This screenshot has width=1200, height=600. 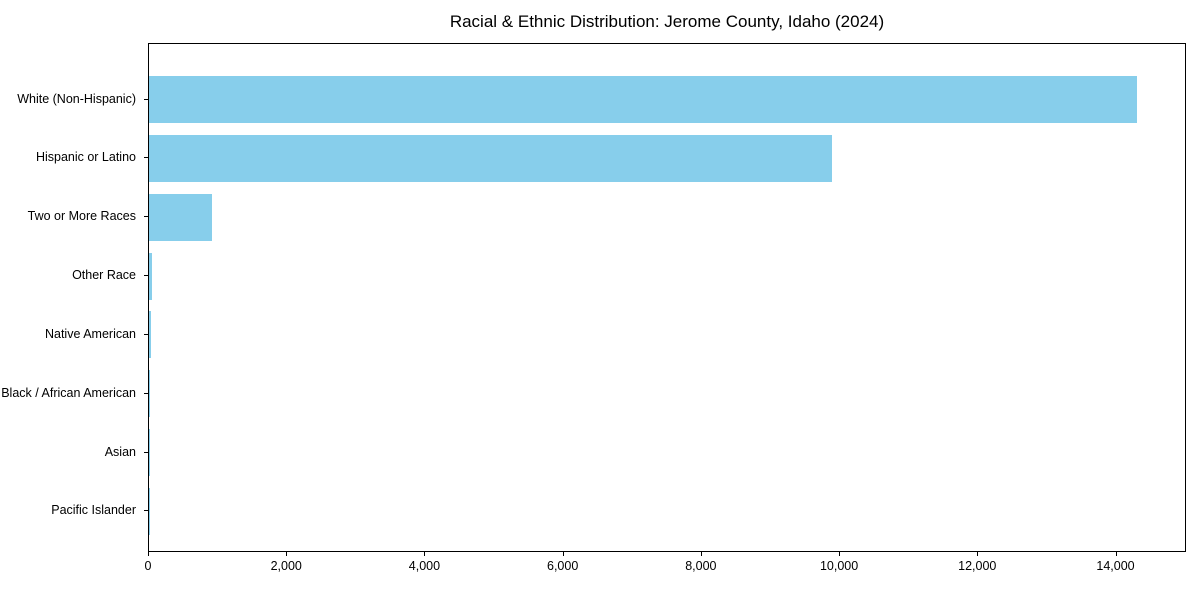 I want to click on y-tick-label: White (Non-Hispanic), so click(x=76, y=98).